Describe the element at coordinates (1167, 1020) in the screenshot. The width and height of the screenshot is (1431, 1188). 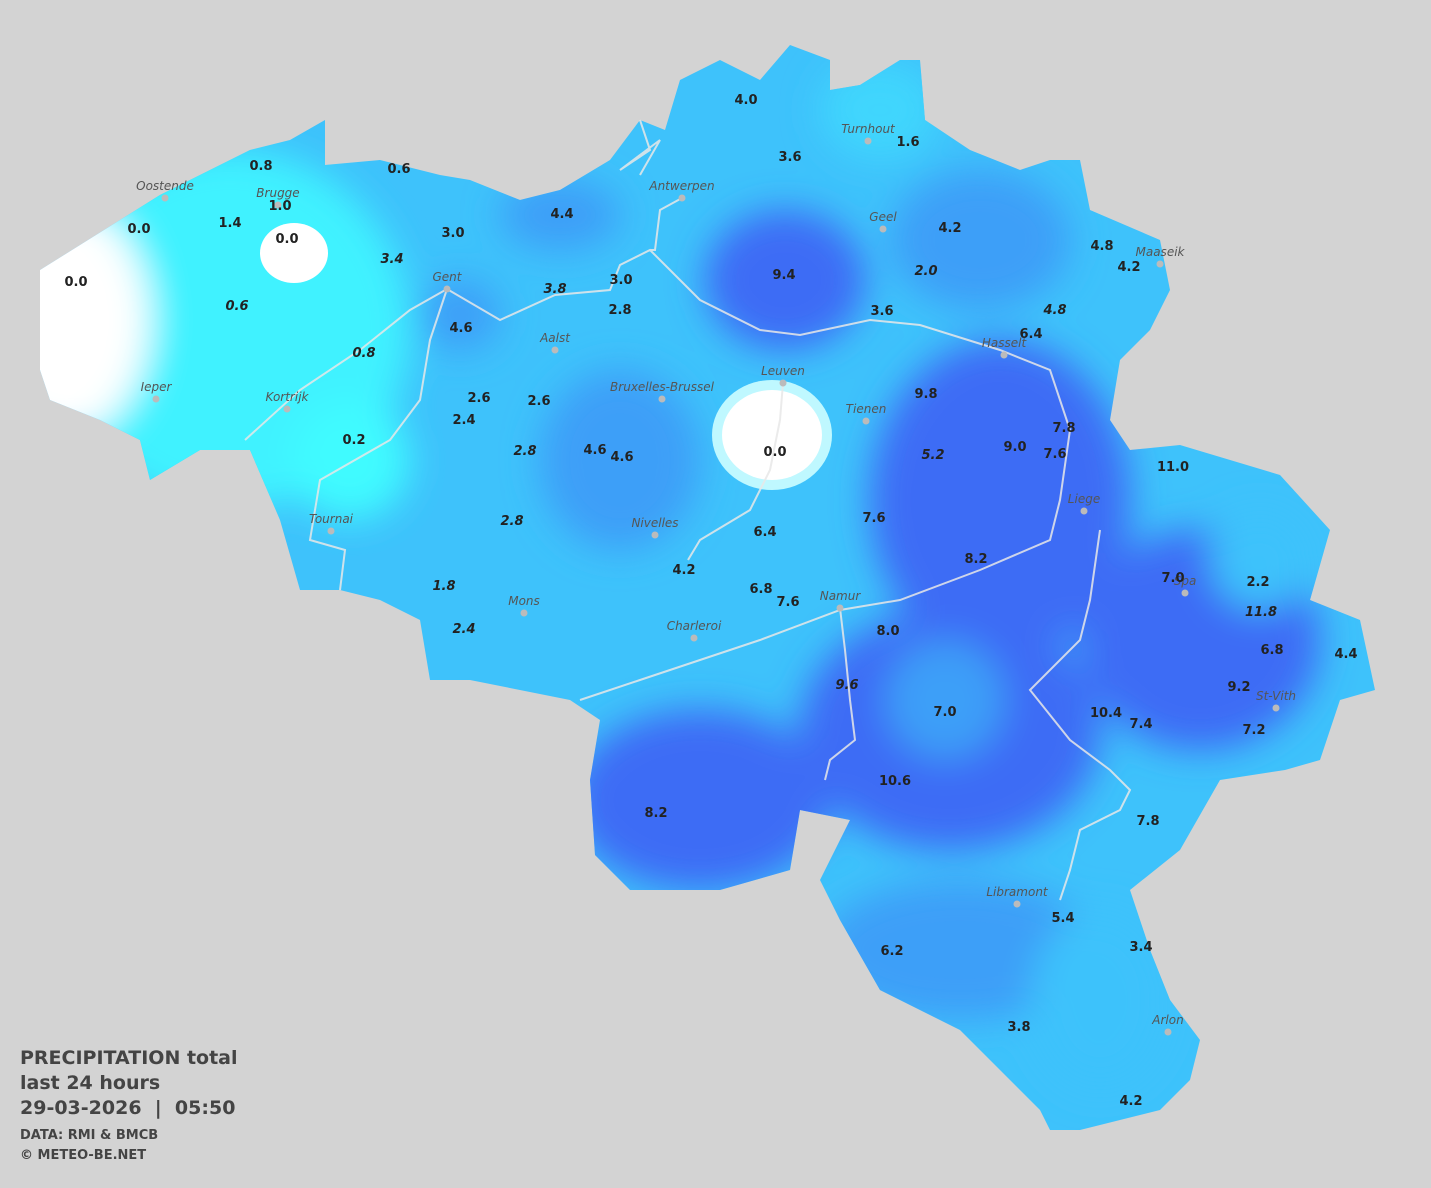
I see `city-label: Arlon` at that location.